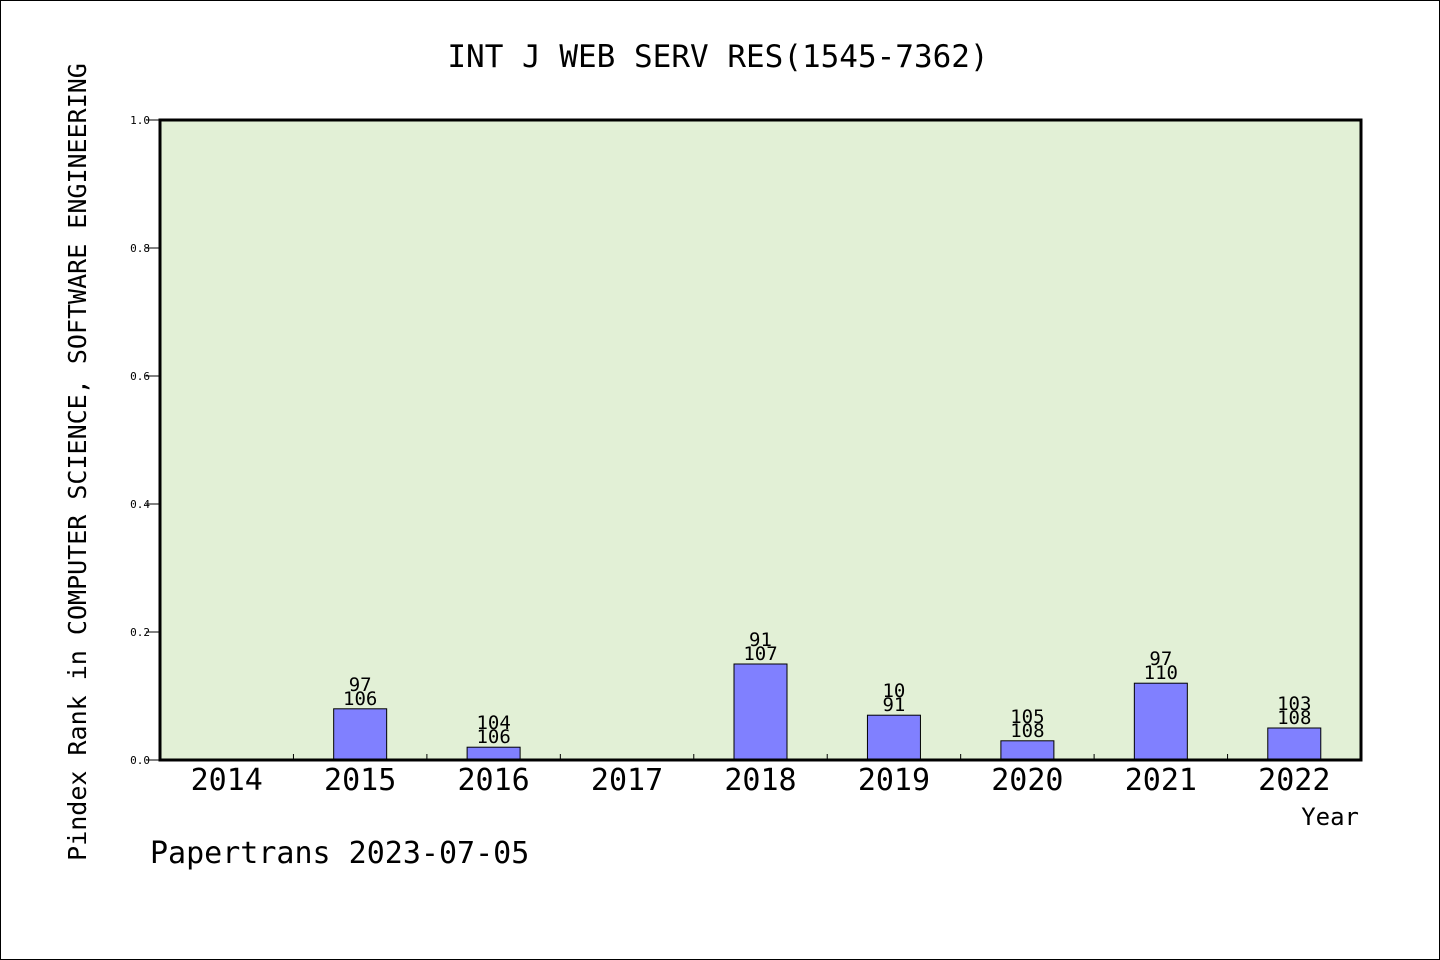 The image size is (1440, 960). I want to click on x-tick-label-2018: 2018, so click(760, 780).